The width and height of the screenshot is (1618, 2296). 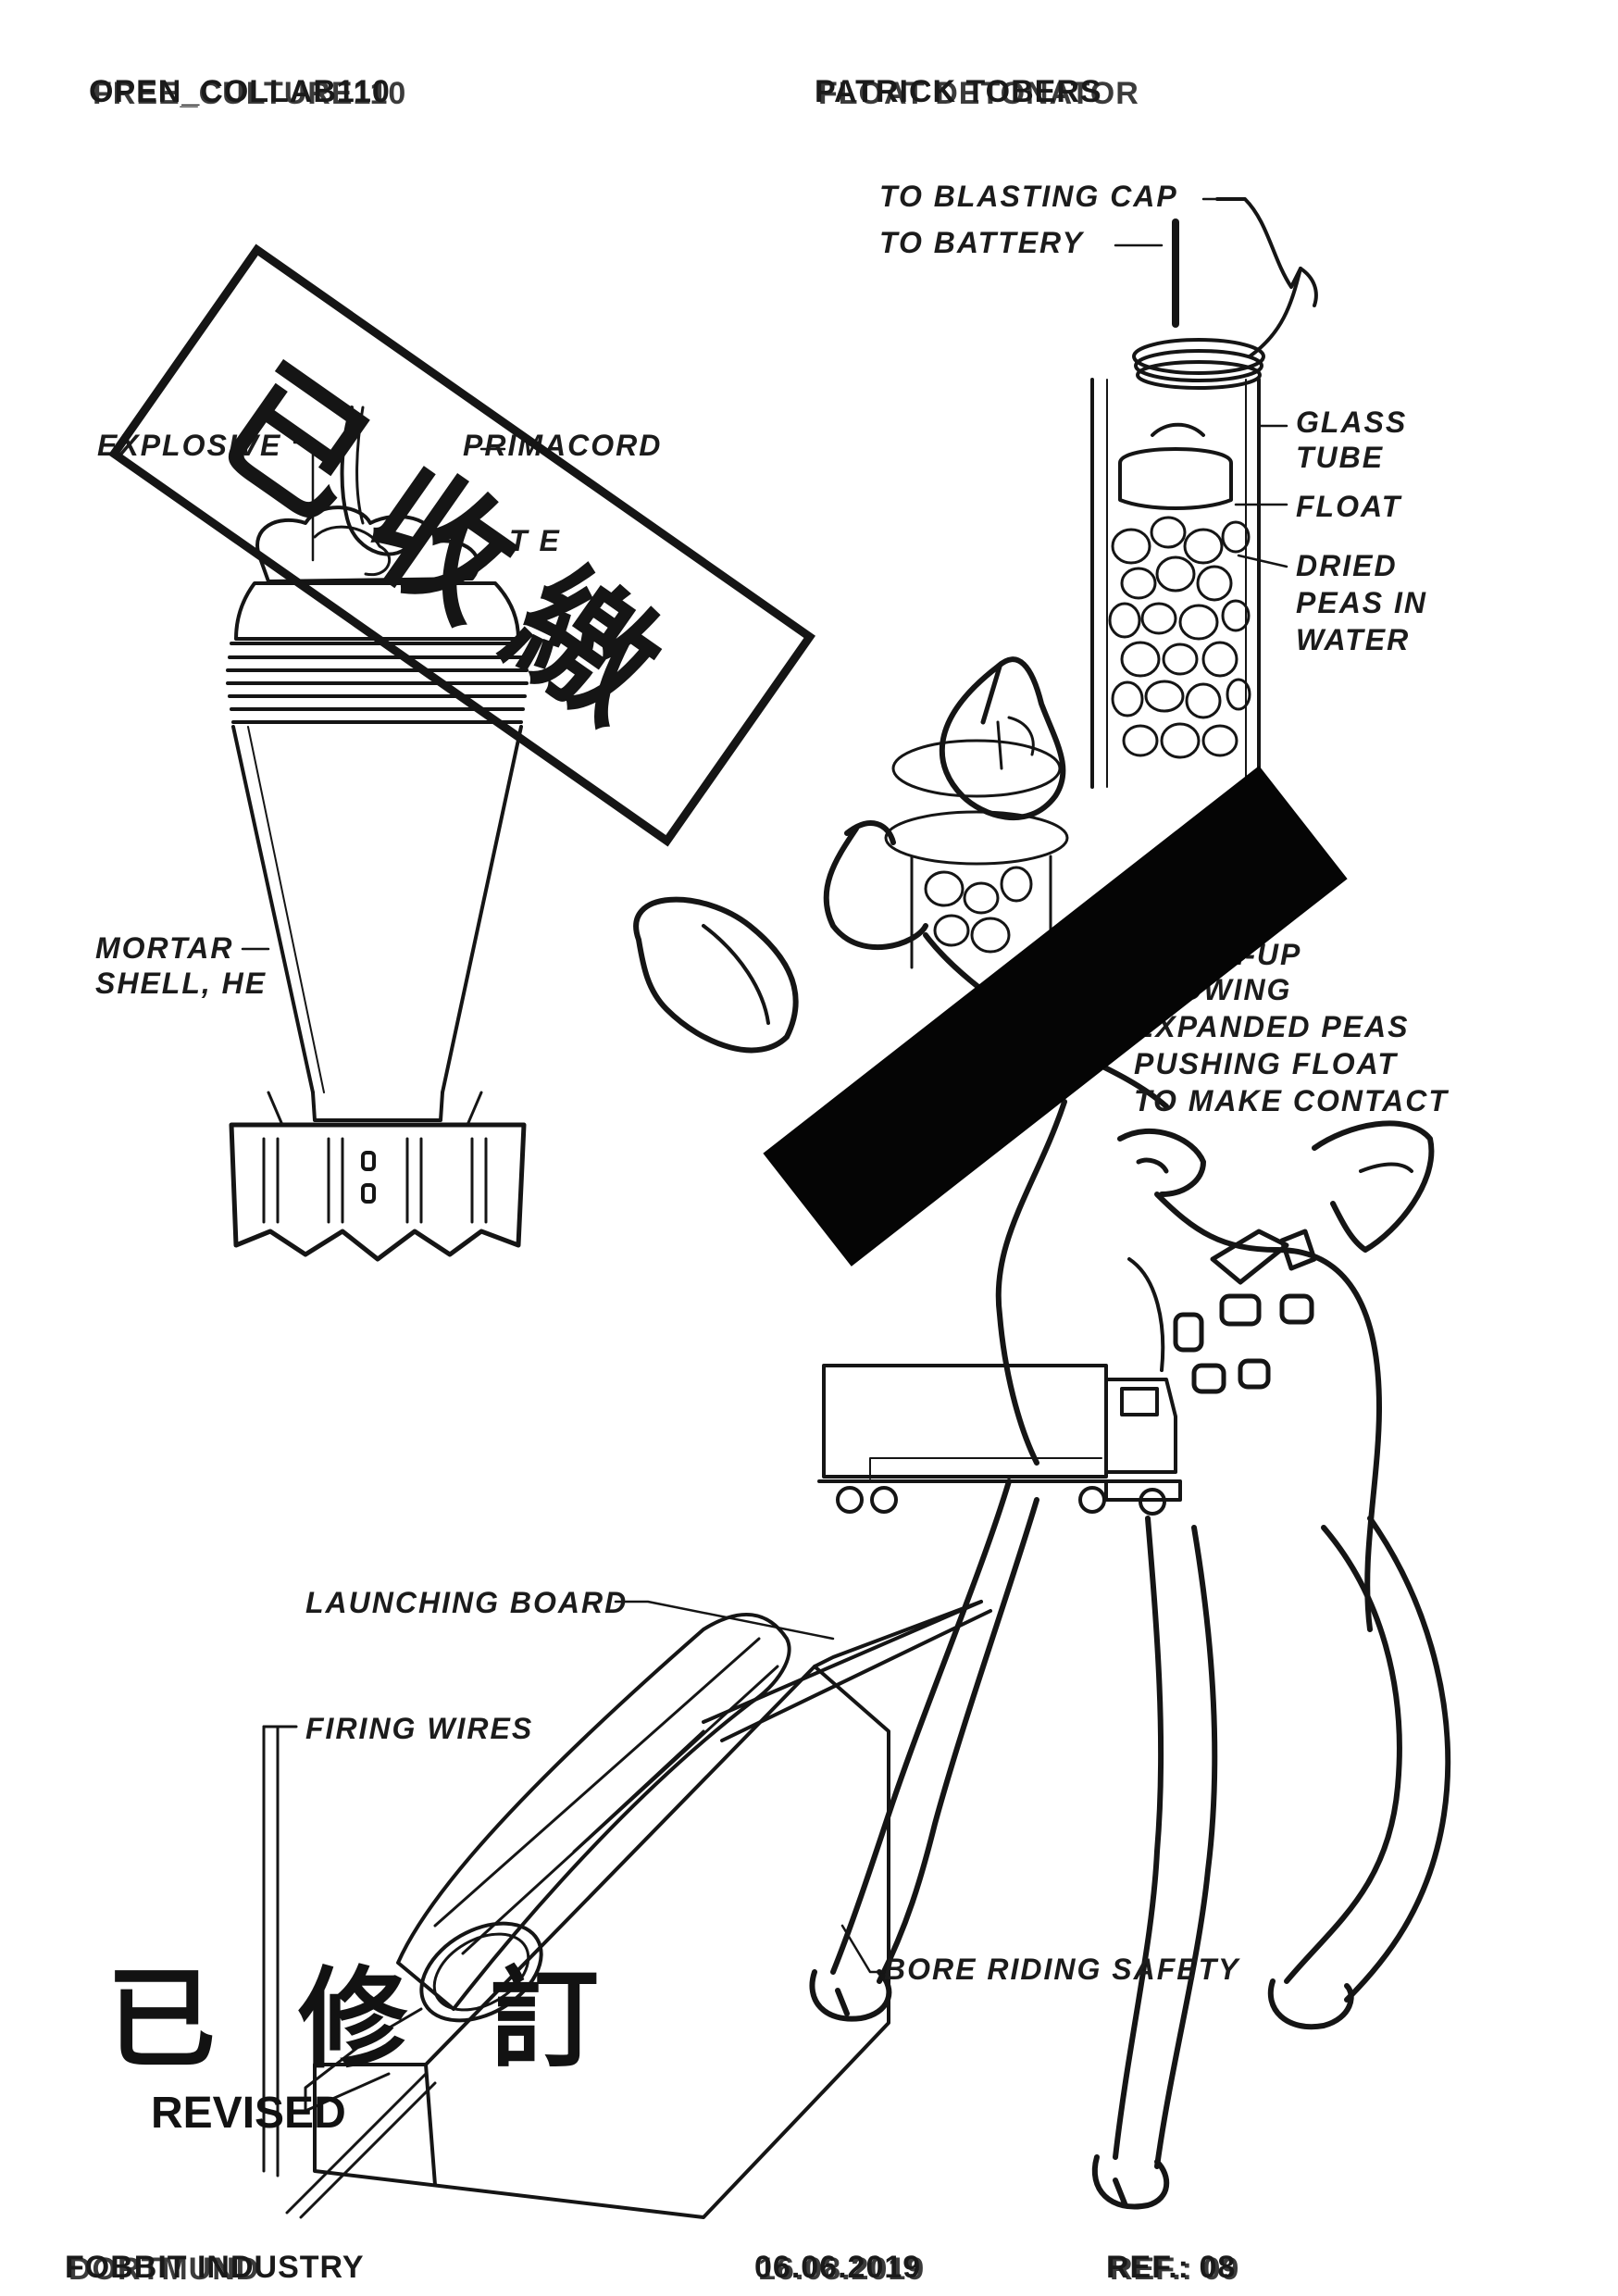 I want to click on header-right-text-b: FLOAT DETONATOR, so click(x=978, y=93).